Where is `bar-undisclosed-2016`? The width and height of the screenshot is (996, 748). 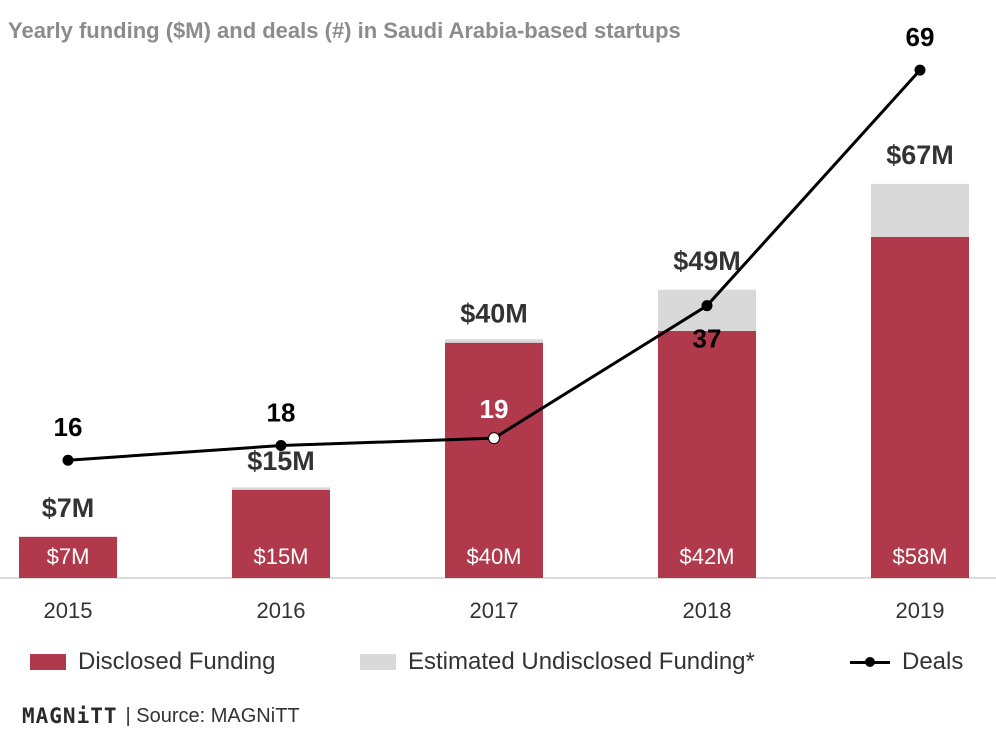
bar-undisclosed-2016 is located at coordinates (281, 488).